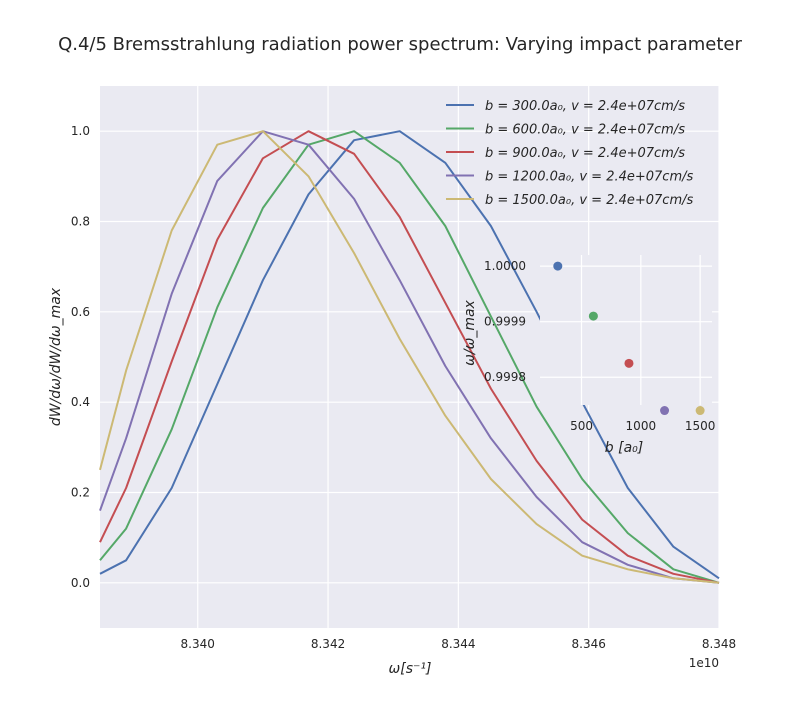  What do you see at coordinates (80, 312) in the screenshot?
I see `main-y-tick-label: 0.6` at bounding box center [80, 312].